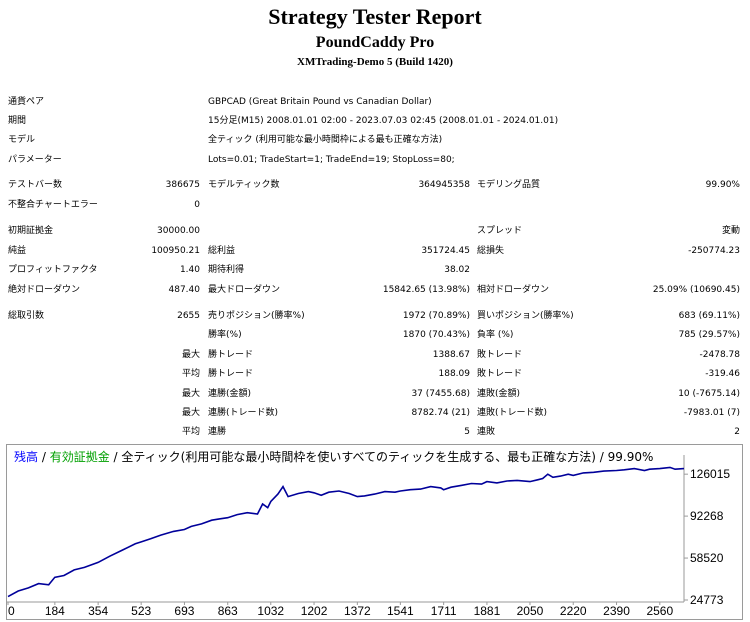  What do you see at coordinates (182, 185) in the screenshot?
I see `bars-value: 386675` at bounding box center [182, 185].